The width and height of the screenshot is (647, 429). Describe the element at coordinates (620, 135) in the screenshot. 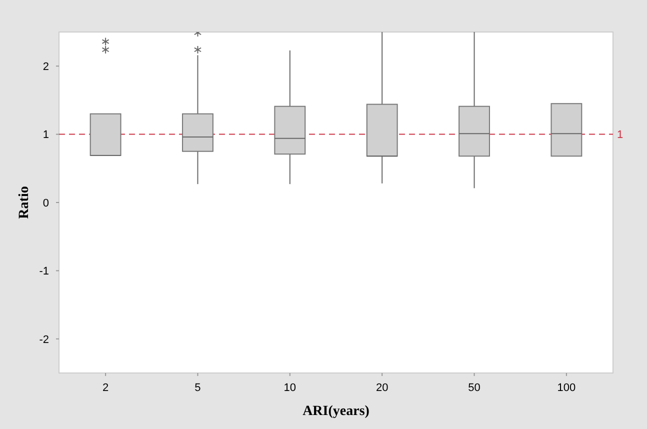

I see `ref-line-label: 1` at that location.